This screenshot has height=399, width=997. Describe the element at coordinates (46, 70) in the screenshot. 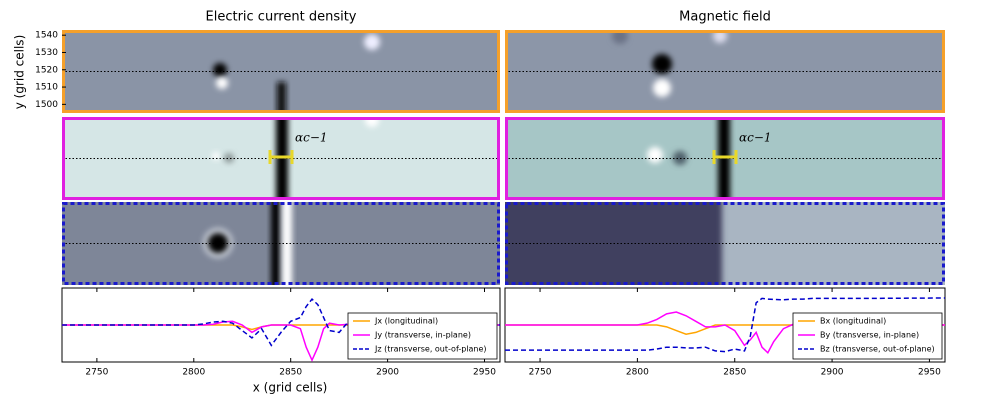

I see `y-tick-label: 1520` at that location.